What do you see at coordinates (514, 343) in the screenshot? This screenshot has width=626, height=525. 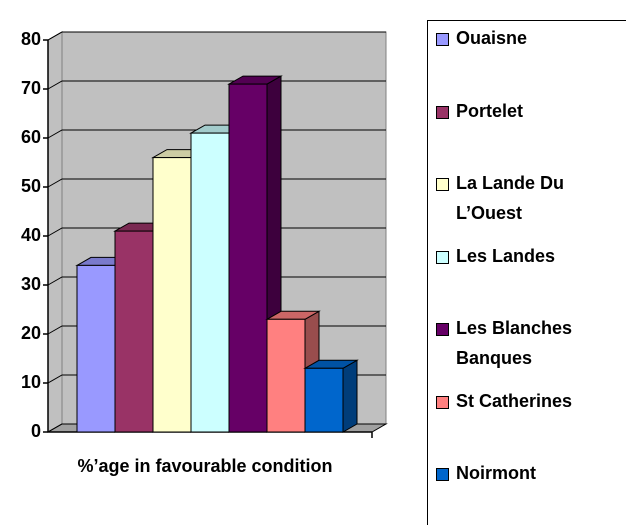 I see `legend-label: Les Blanches Banques` at bounding box center [514, 343].